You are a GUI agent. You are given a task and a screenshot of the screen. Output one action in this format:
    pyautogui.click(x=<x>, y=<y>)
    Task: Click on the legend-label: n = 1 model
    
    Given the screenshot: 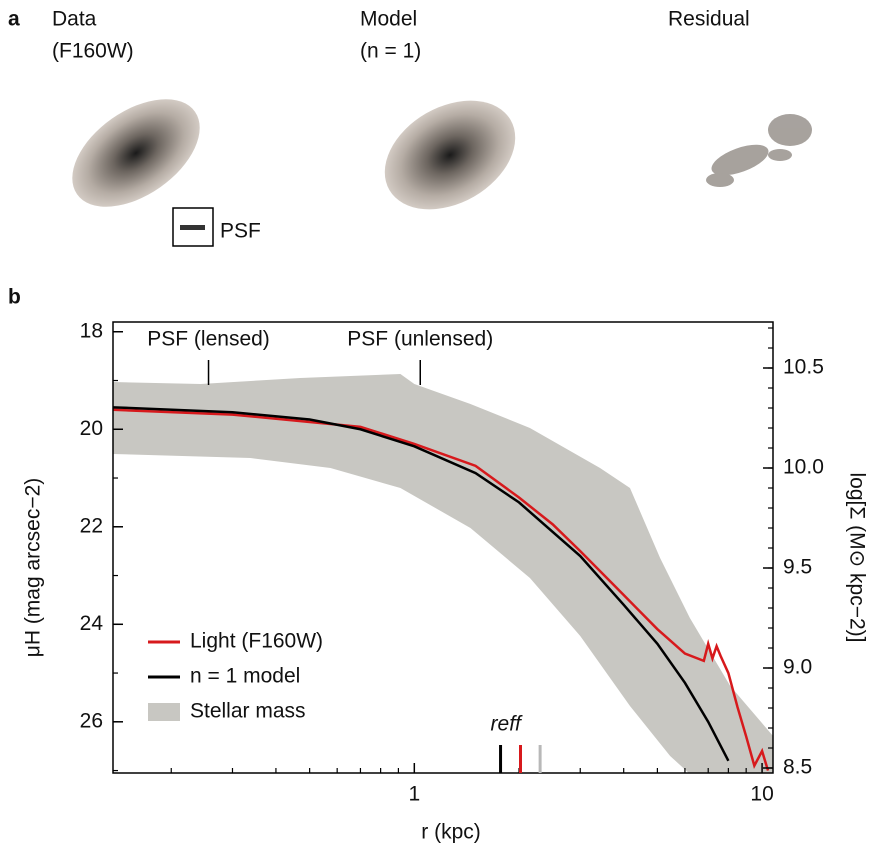 What is the action you would take?
    pyautogui.click(x=245, y=676)
    